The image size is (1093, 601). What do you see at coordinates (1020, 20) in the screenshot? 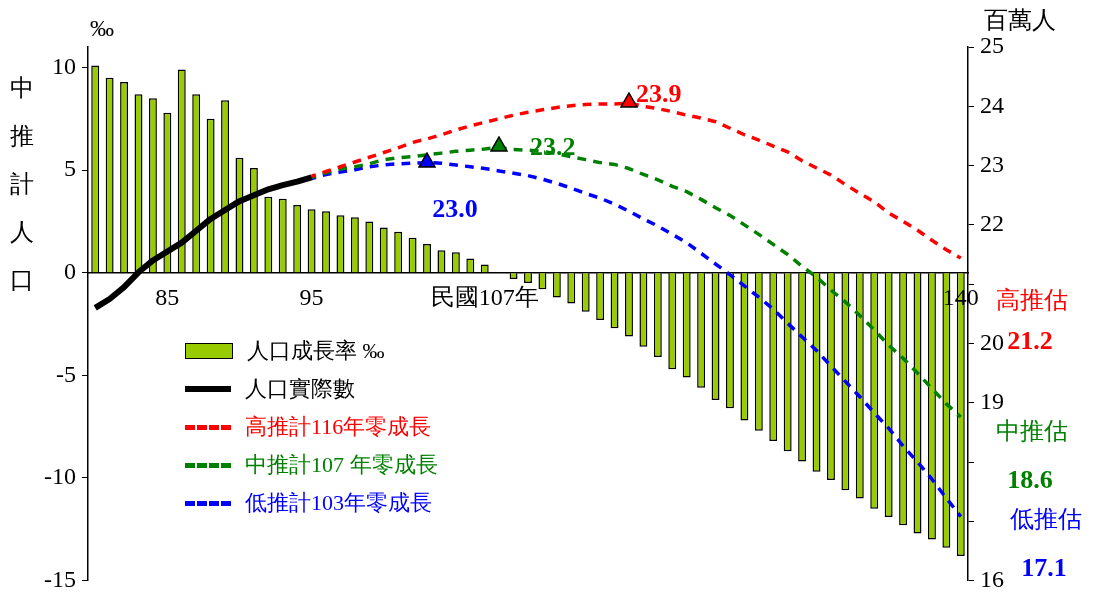
I see `y2-axis-title: 百萬人` at bounding box center [1020, 20].